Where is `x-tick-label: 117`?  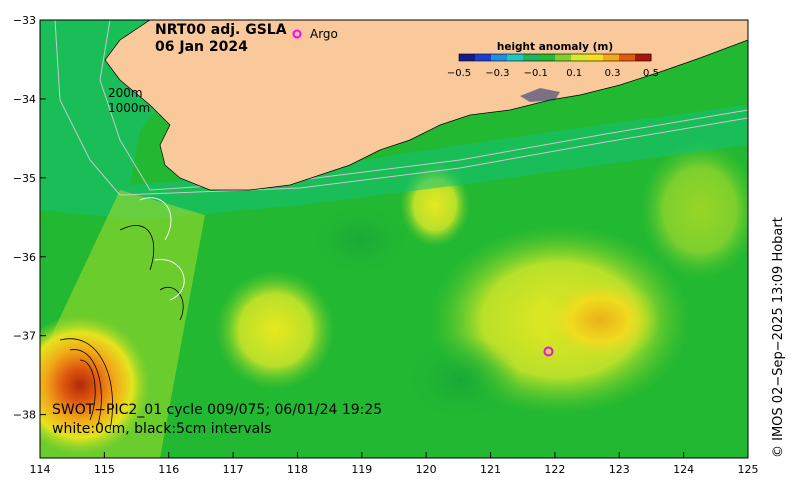 x-tick-label: 117 is located at coordinates (233, 469).